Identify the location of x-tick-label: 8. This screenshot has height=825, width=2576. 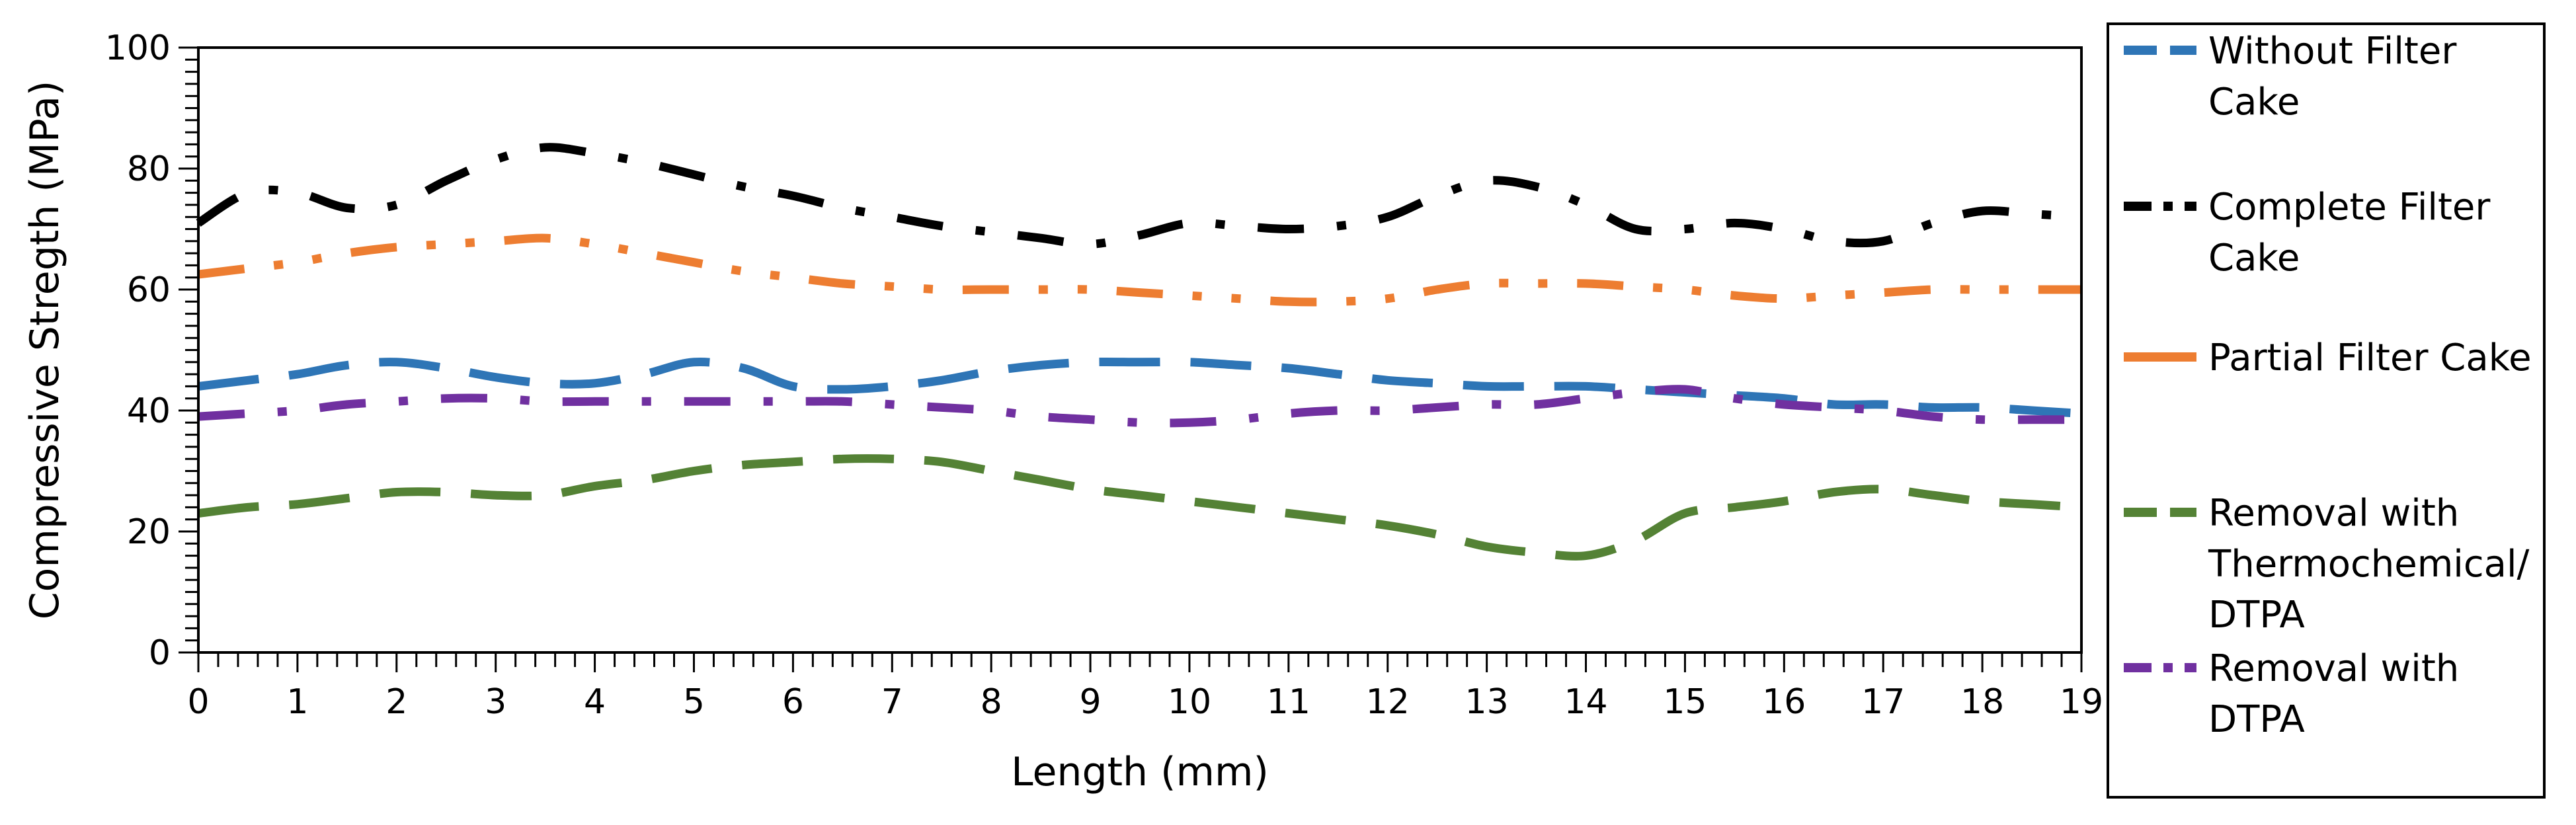
(991, 702).